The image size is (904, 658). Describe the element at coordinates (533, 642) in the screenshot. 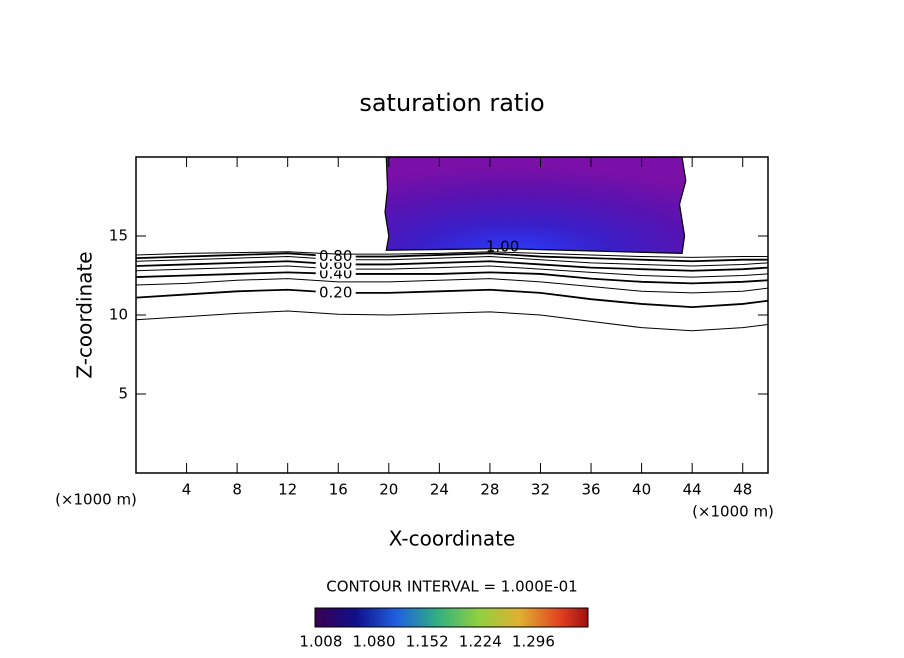

I see `colorbar-tick-label: 1.296` at that location.